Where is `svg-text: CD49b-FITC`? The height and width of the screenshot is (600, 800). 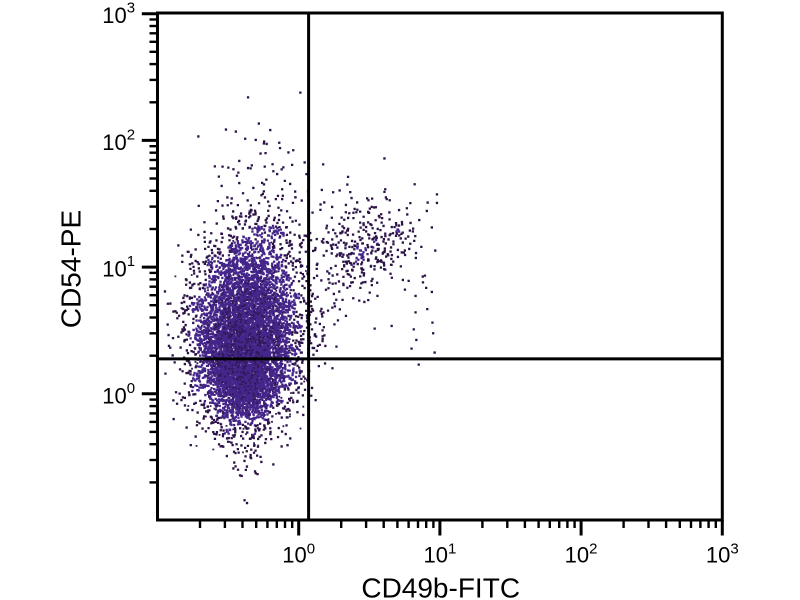 svg-text: CD49b-FITC is located at coordinates (440, 586).